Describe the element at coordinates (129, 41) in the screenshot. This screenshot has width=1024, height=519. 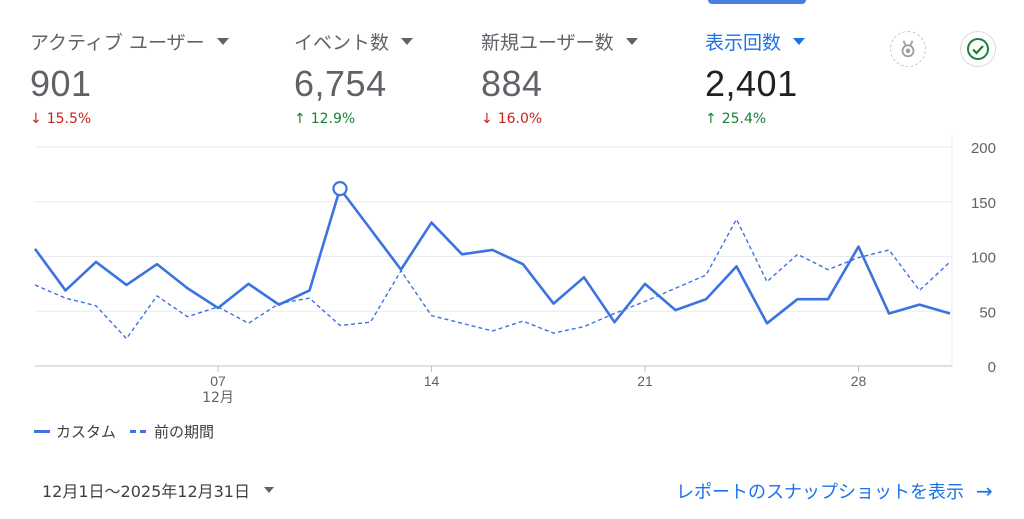
I see `metric-label: アクティブ ユーザー` at that location.